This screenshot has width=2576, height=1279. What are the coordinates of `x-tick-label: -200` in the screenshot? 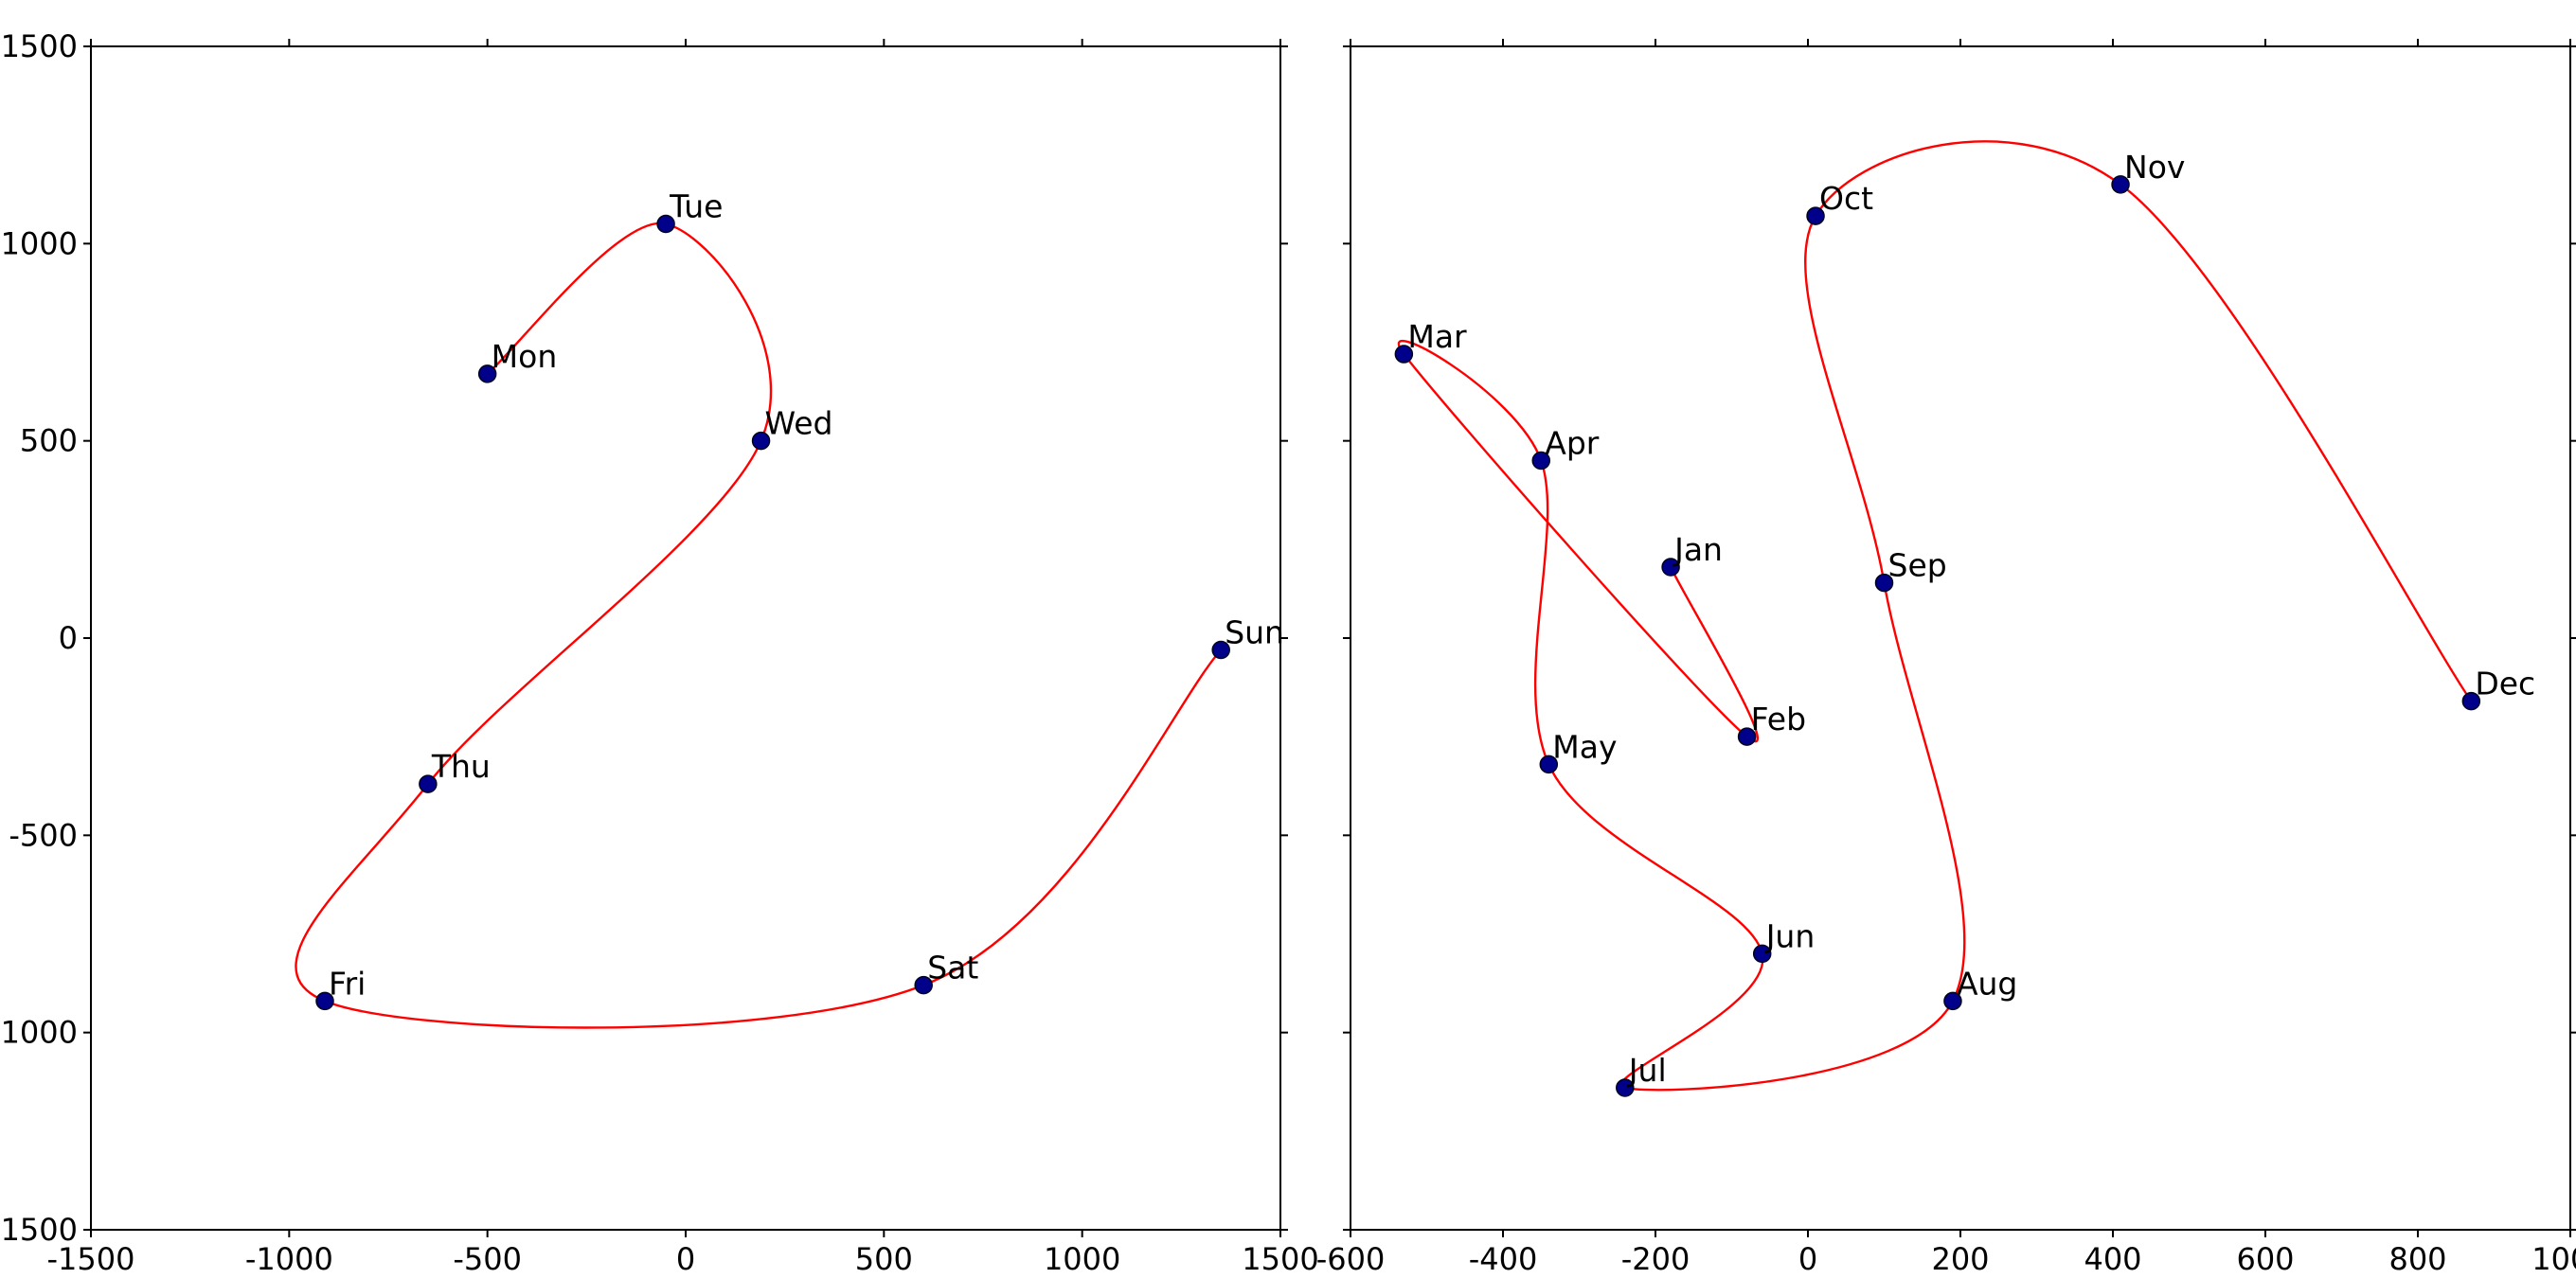 It's located at (1655, 1259).